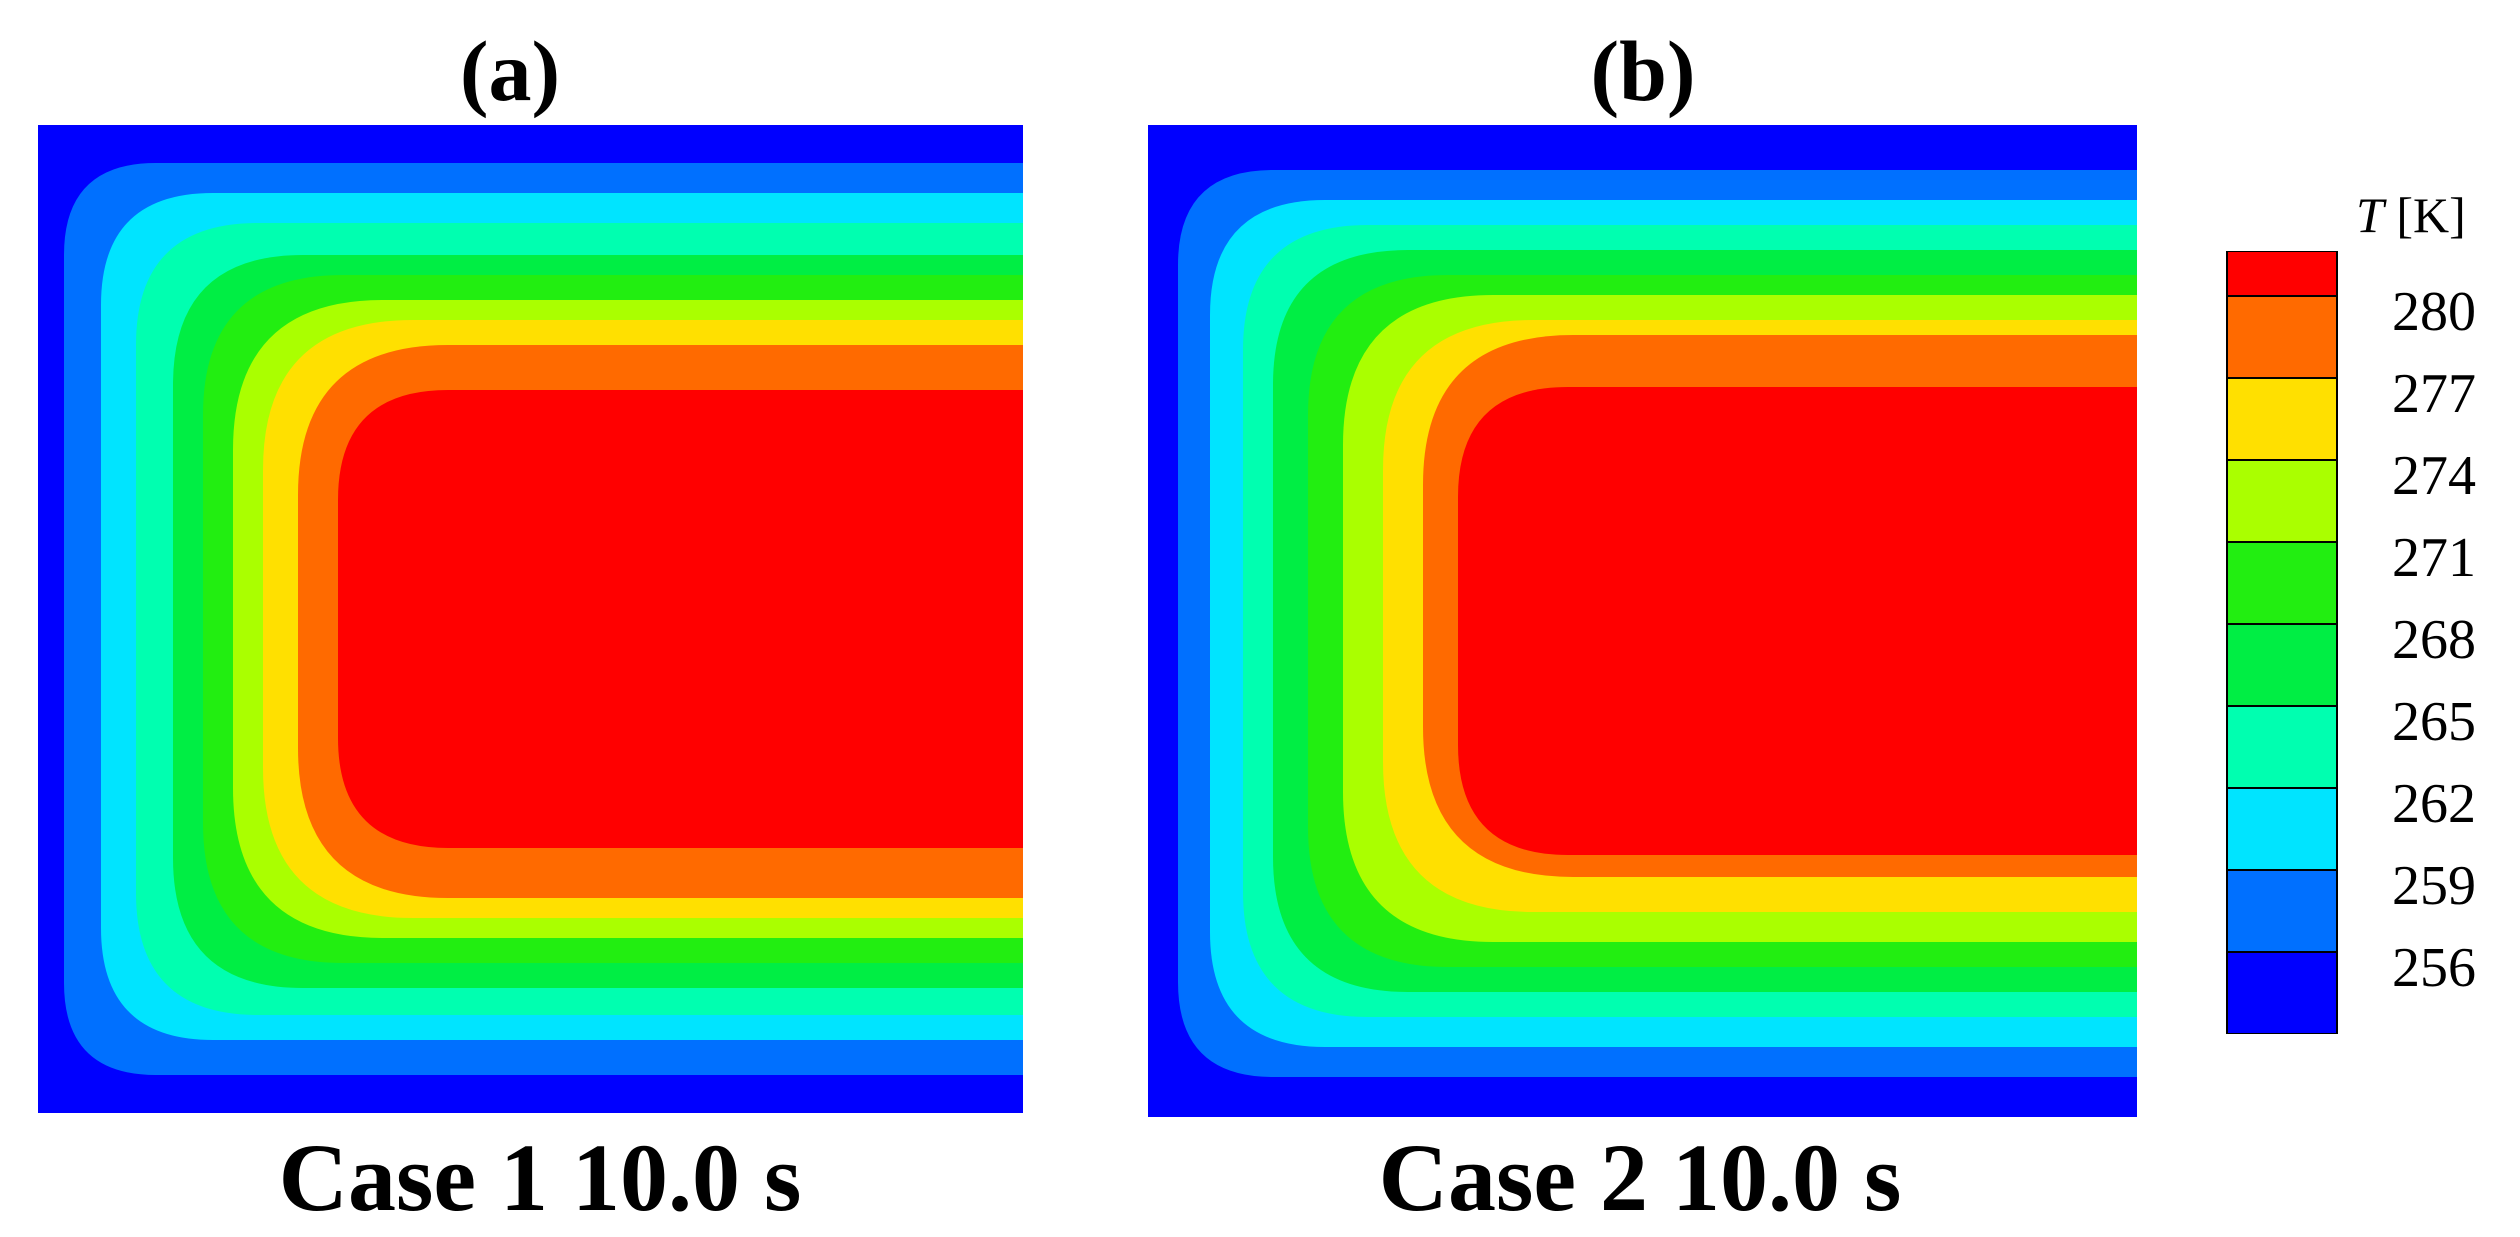  I want to click on colorbar-tick-label: 274, so click(2434, 476).